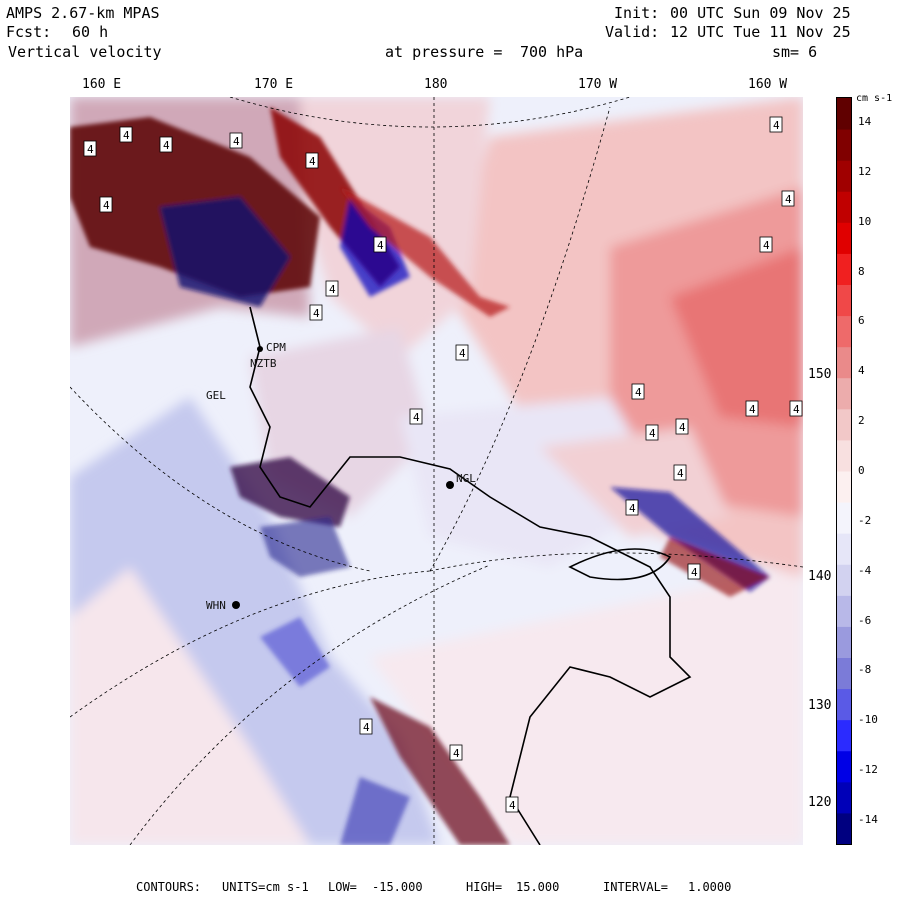 The height and width of the screenshot is (900, 900). Describe the element at coordinates (632, 32) in the screenshot. I see `valid-label: Valid:` at that location.